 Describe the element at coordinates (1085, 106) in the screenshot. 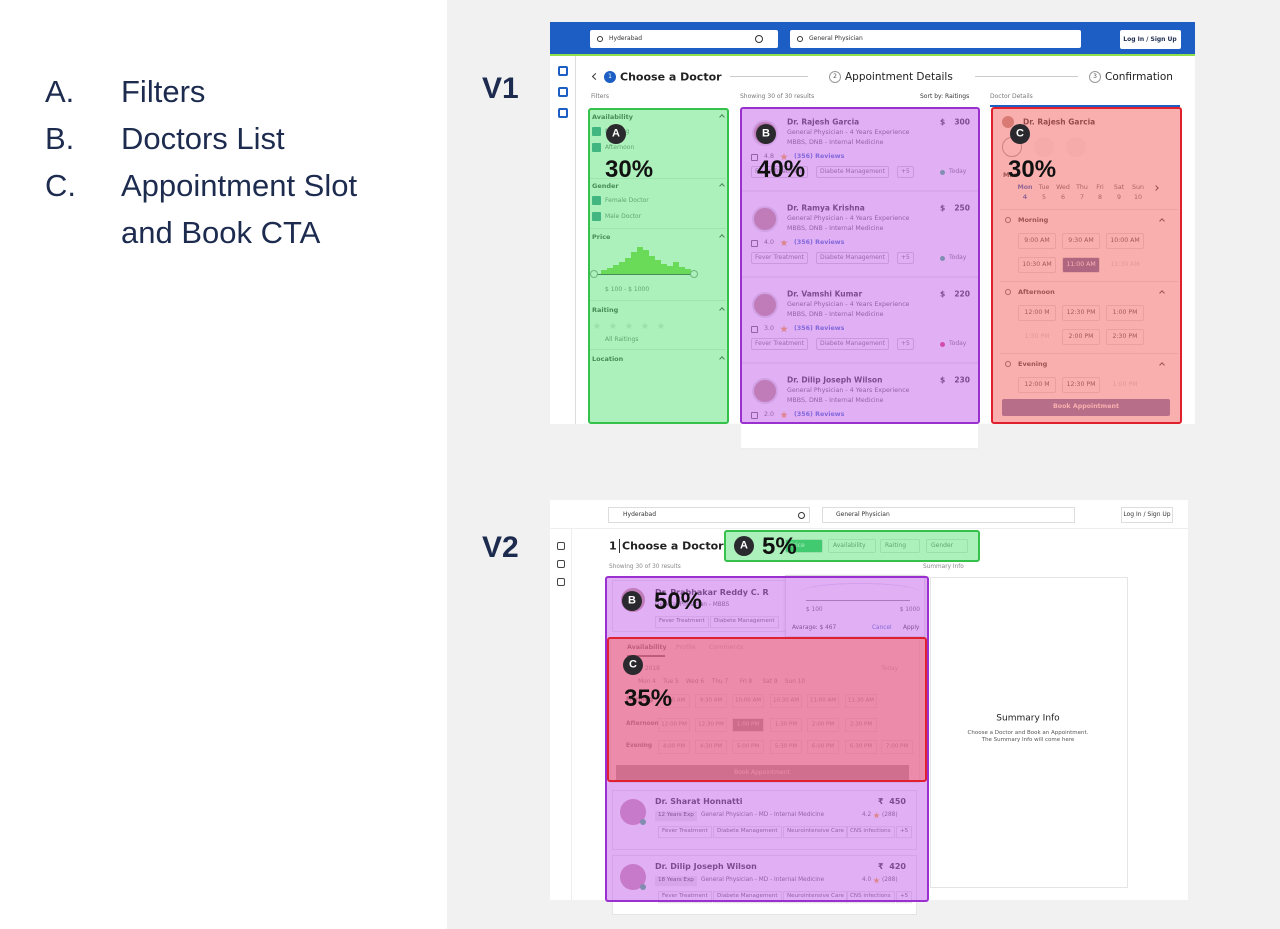

I see `step-underline` at that location.